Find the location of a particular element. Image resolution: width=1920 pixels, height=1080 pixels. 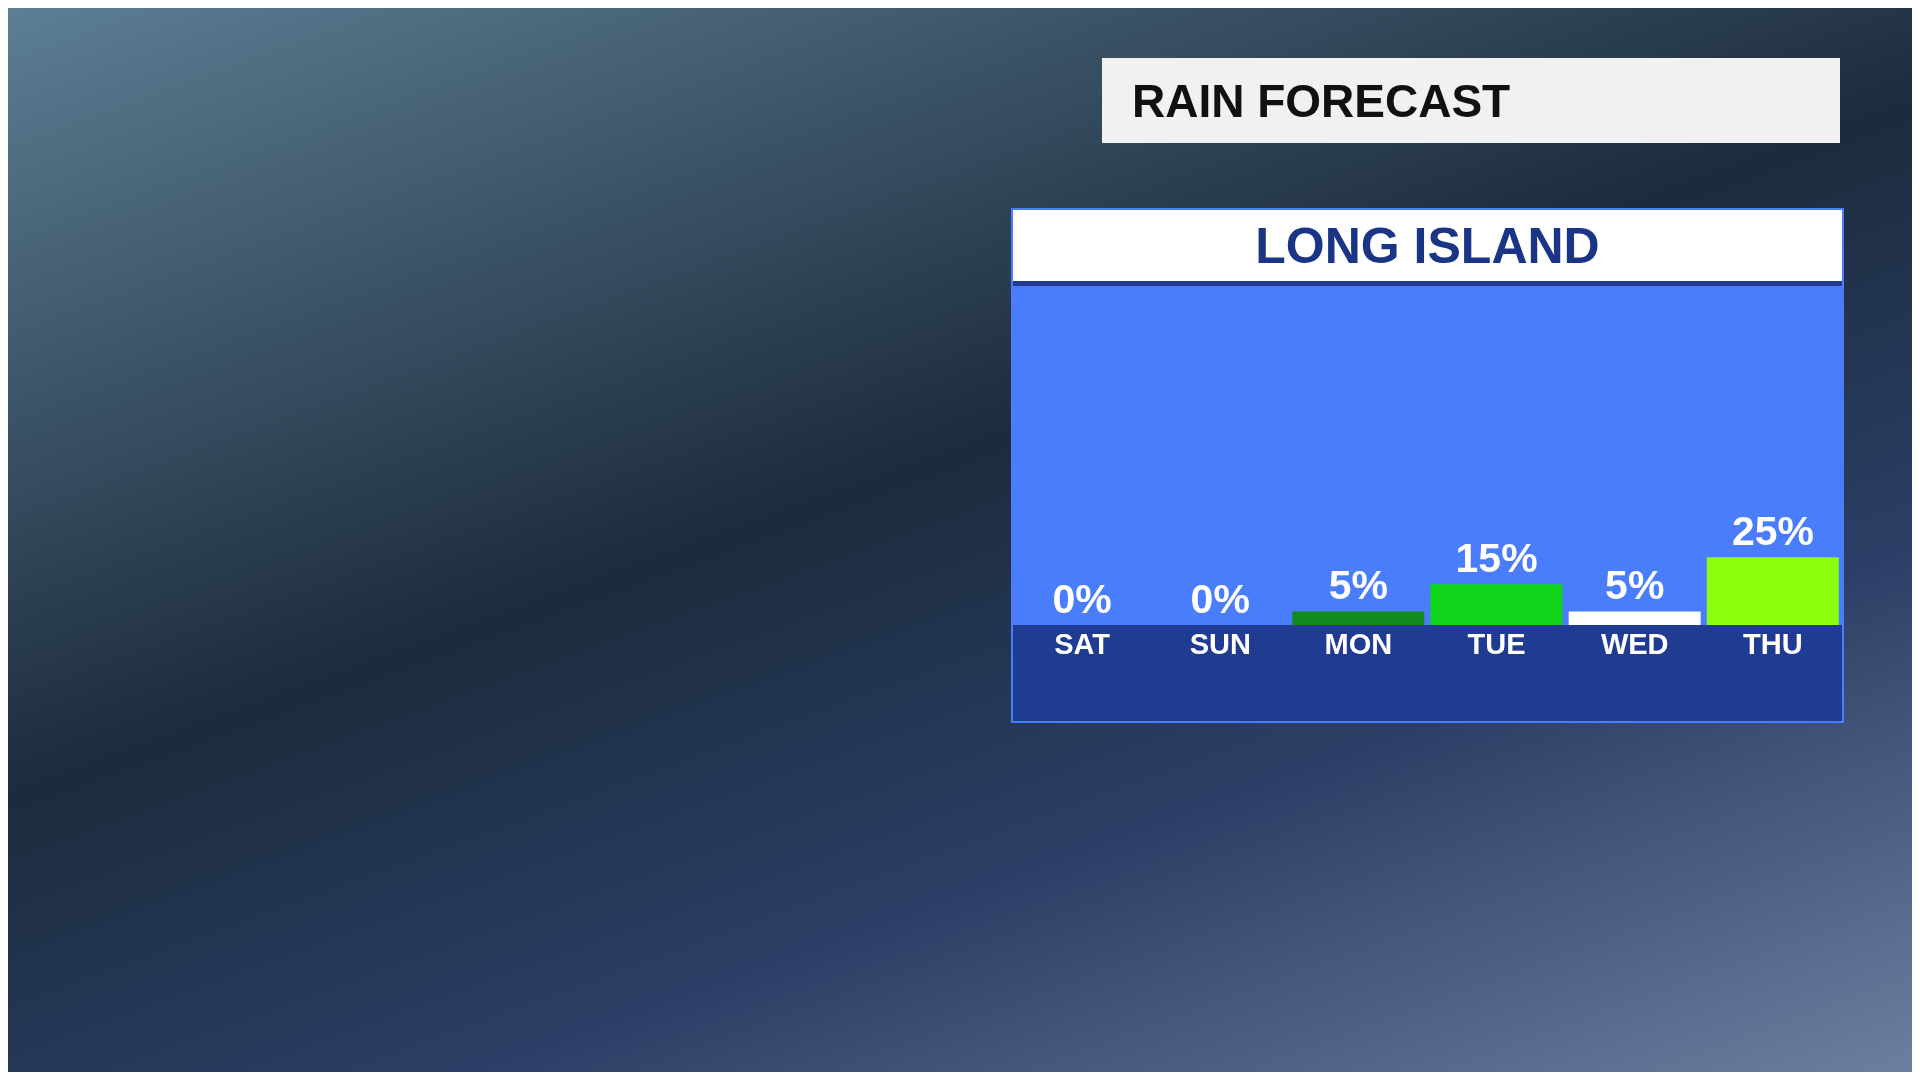

x-tick-label: TUE is located at coordinates (1496, 643).